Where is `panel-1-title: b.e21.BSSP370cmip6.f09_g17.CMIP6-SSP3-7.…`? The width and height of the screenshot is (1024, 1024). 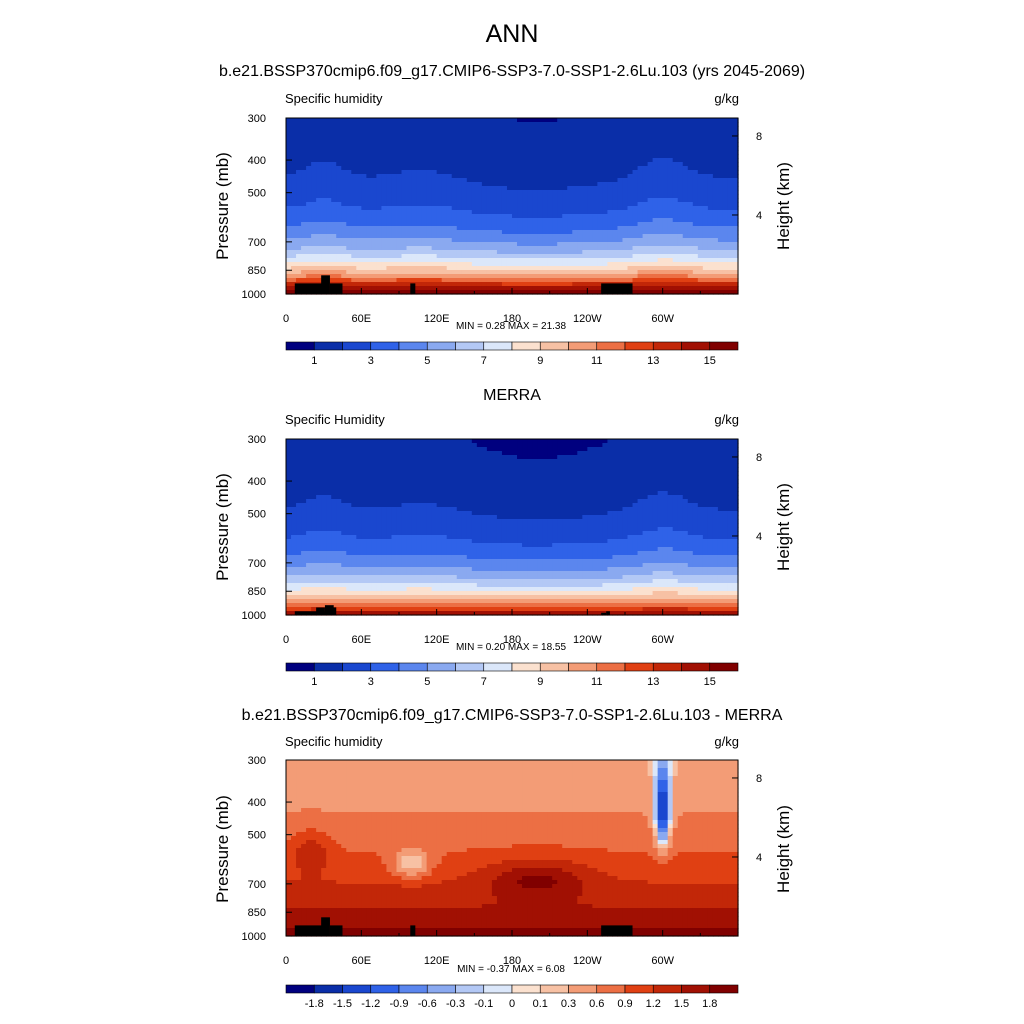
panel-1-title: b.e21.BSSP370cmip6.f09_g17.CMIP6-SSP3-7.… is located at coordinates (512, 71).